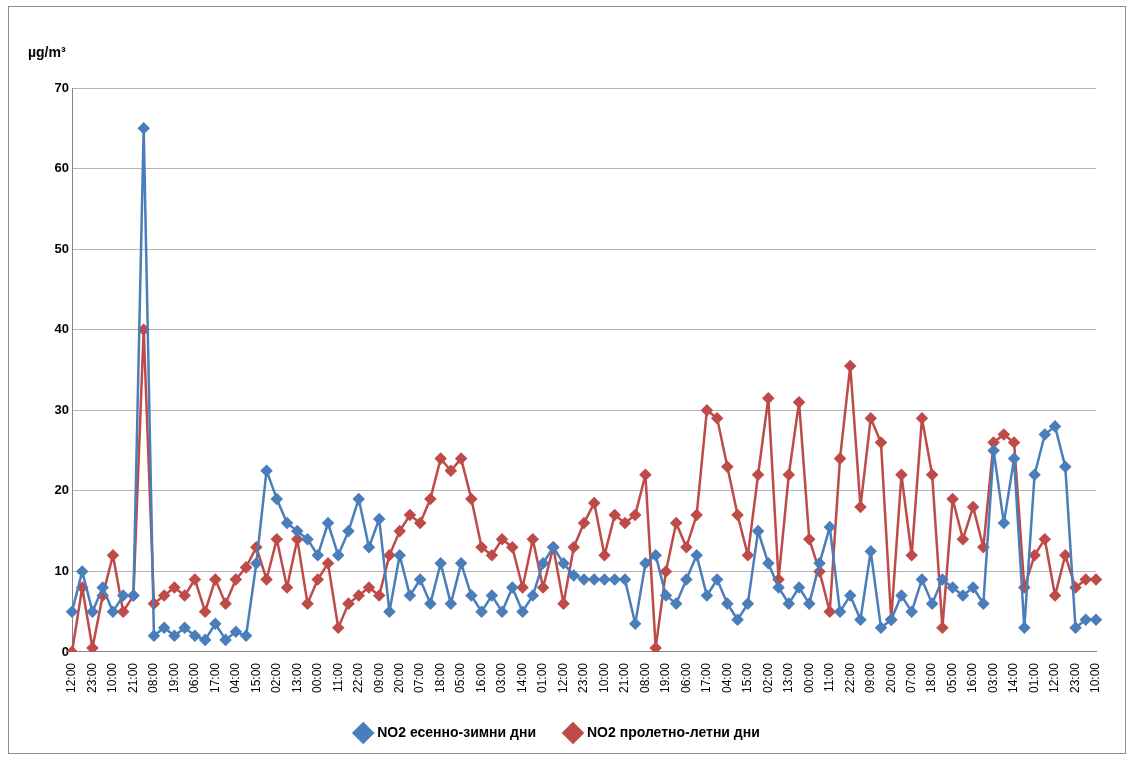 This screenshot has height=762, width=1136. What do you see at coordinates (61, 168) in the screenshot?
I see `y-tick-label: 60` at bounding box center [61, 168].